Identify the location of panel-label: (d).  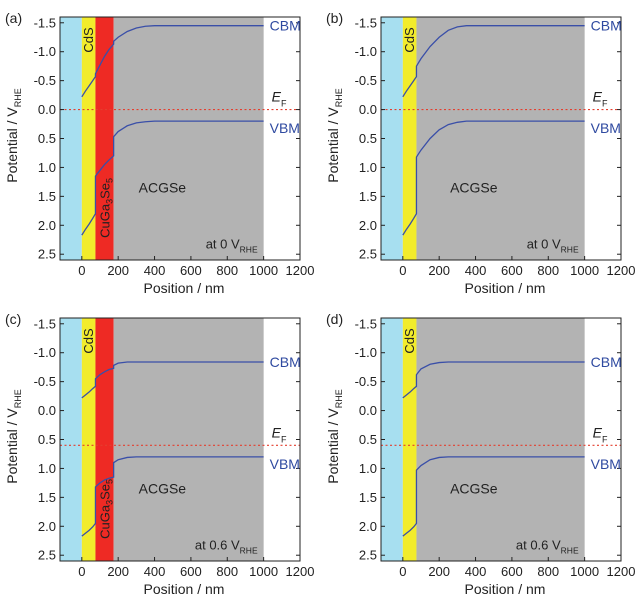
(334, 319).